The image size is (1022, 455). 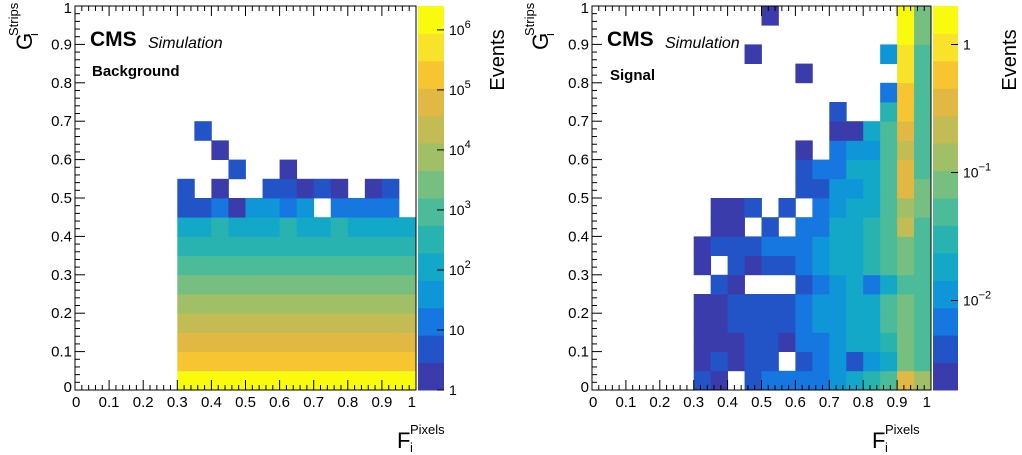 I want to click on z-axis-title: Events, so click(x=498, y=59).